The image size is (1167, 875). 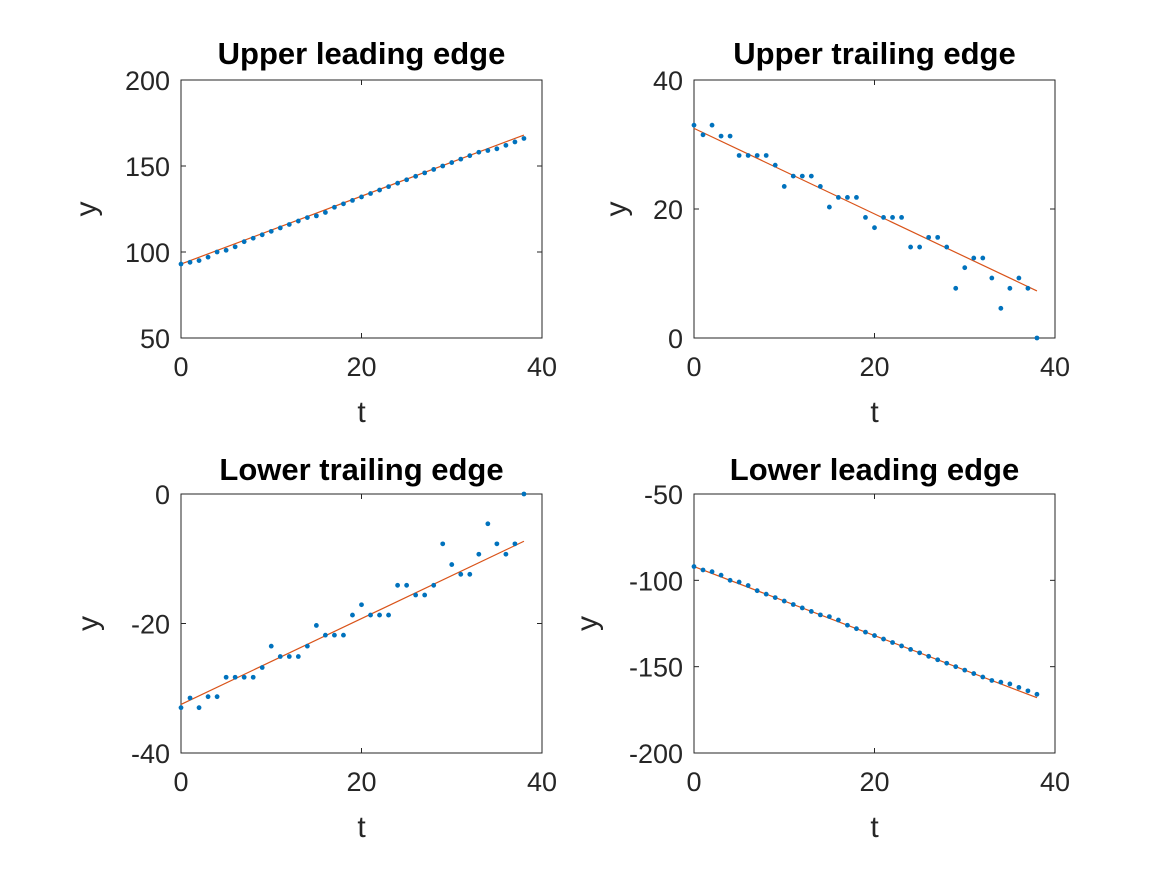 What do you see at coordinates (147, 253) in the screenshot?
I see `y-tick-label: 100` at bounding box center [147, 253].